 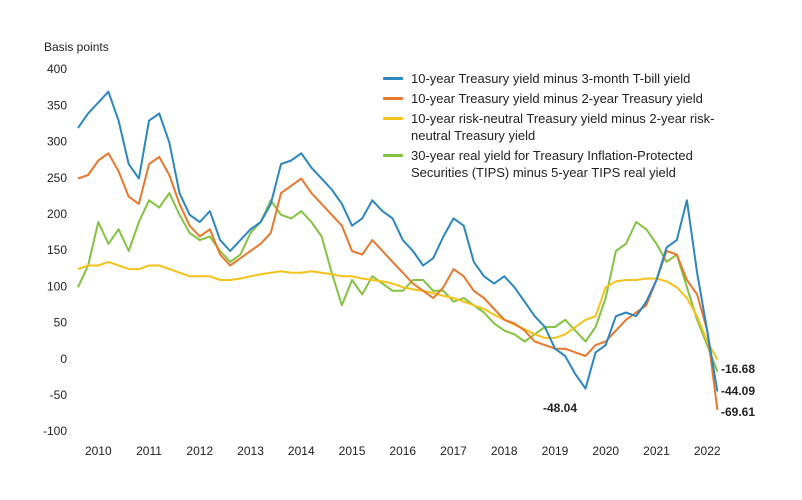 I want to click on x-tick-label: 2010, so click(x=98, y=451).